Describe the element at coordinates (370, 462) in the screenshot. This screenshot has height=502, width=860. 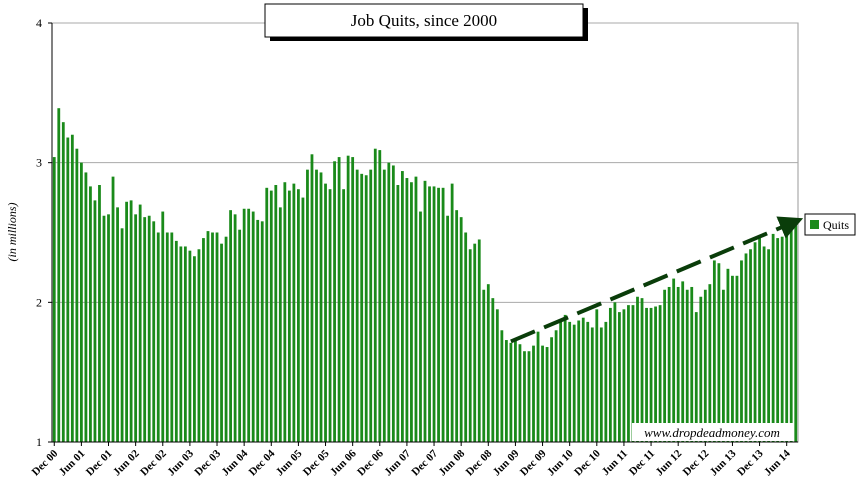
I see `x-tick-label: Dec 06` at that location.